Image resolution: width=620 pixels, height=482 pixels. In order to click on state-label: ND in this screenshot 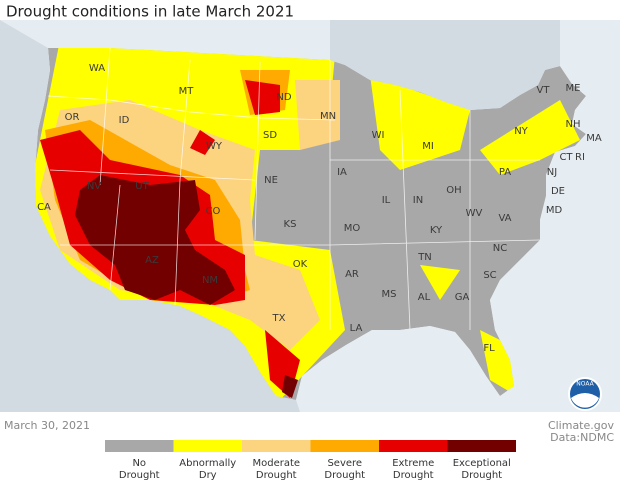, I will do `click(283, 97)`.